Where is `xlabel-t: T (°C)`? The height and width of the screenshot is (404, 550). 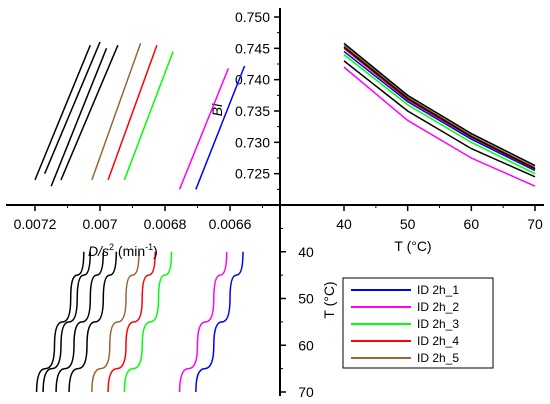
xlabel-t: T (°C) is located at coordinates (412, 246).